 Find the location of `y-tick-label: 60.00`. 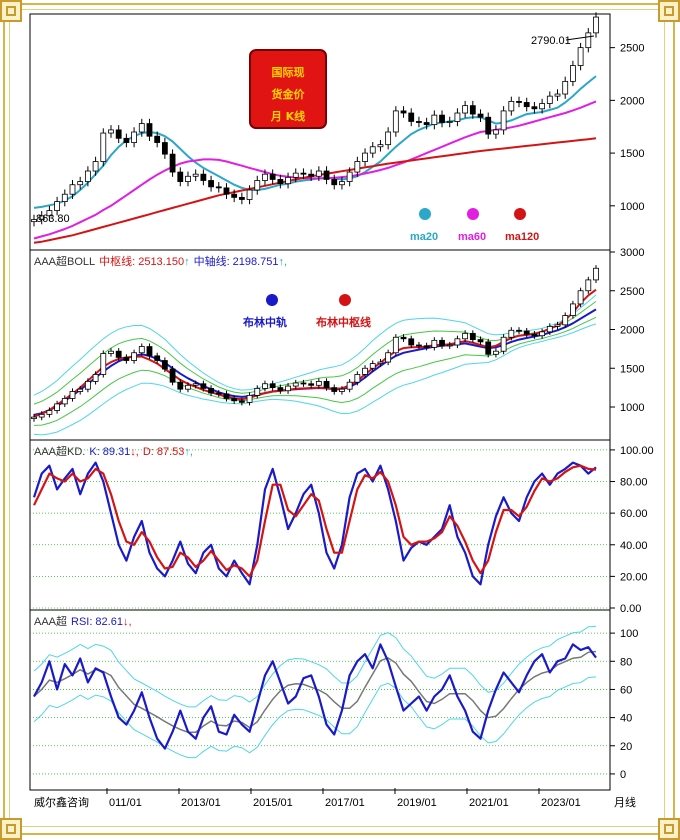

y-tick-label: 60.00 is located at coordinates (634, 514).